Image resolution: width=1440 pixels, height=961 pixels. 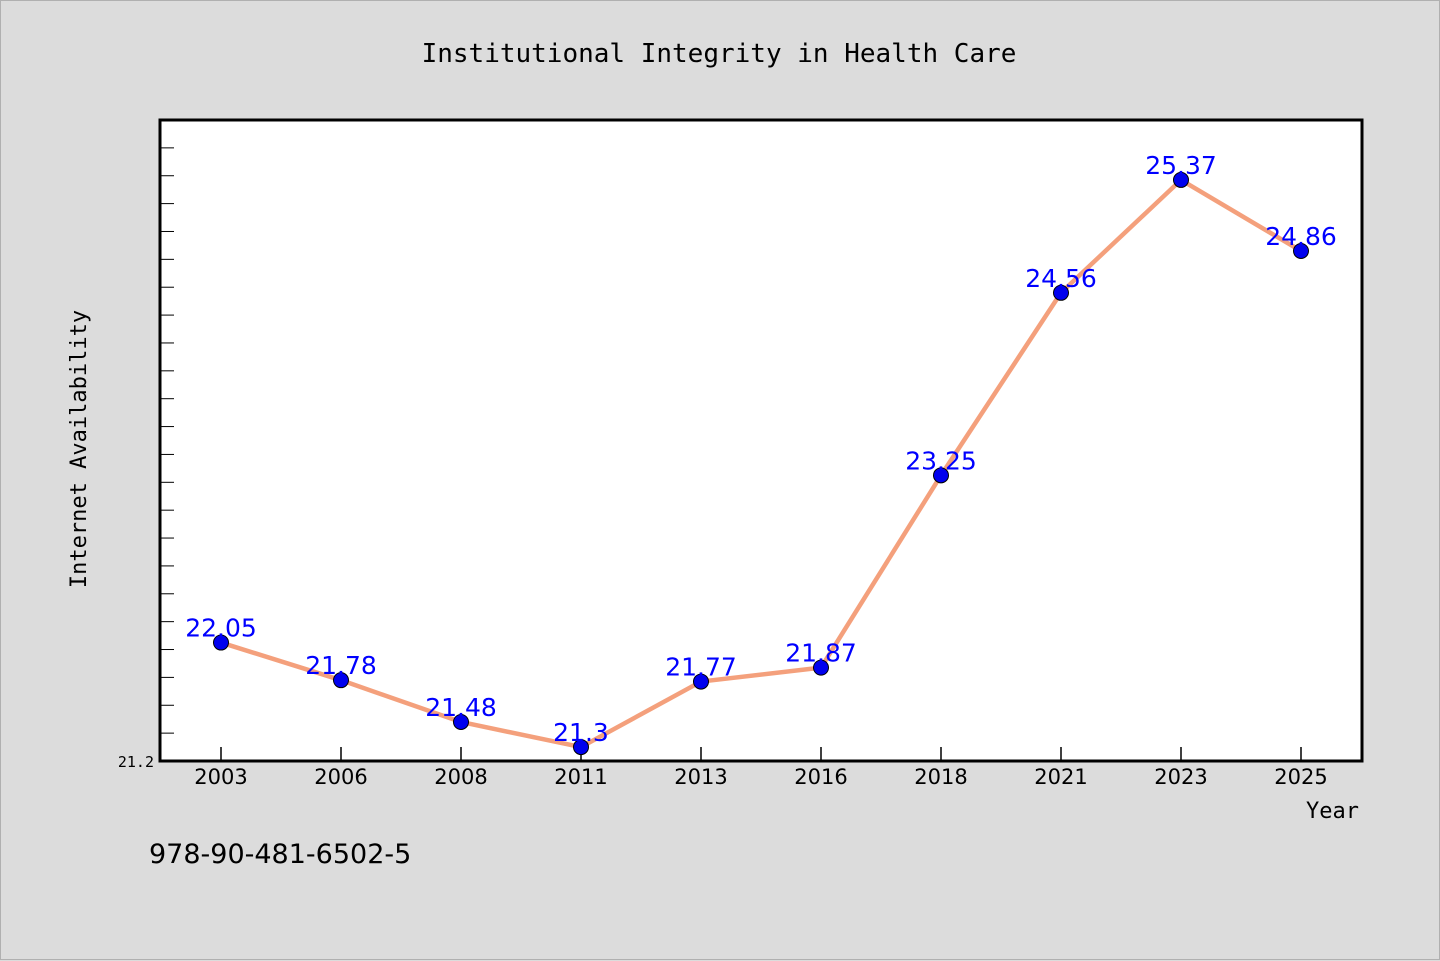 What do you see at coordinates (341, 665) in the screenshot?
I see `data-label: 21.78` at bounding box center [341, 665].